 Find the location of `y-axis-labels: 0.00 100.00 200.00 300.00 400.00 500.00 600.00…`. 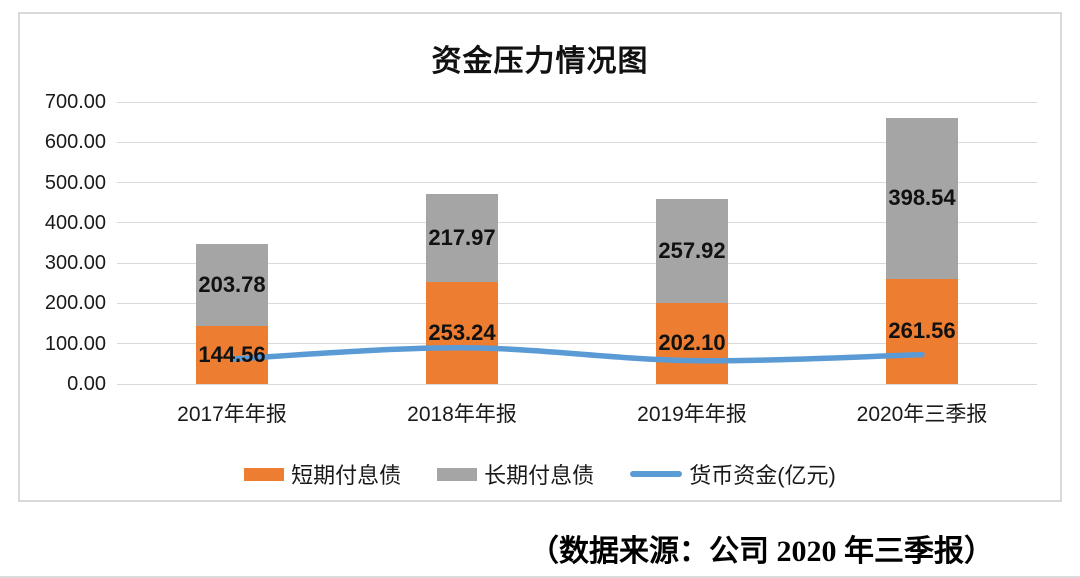

y-axis-labels: 0.00 100.00 200.00 300.00 400.00 500.00 600.00… is located at coordinates (63, 243).